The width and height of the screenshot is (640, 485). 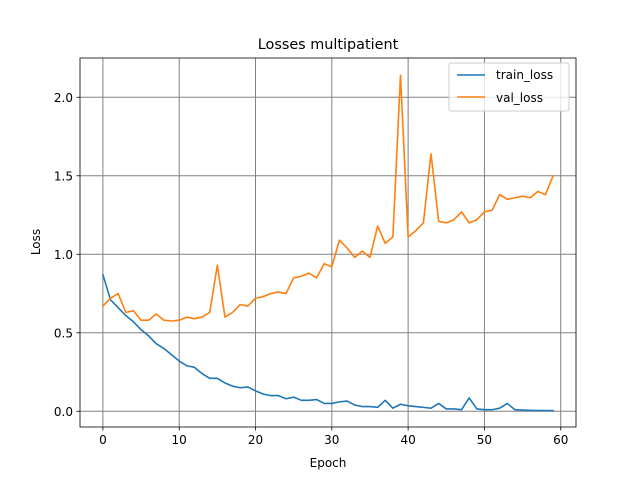 I want to click on y-tick-label-1-5: 1.5, so click(x=63, y=176).